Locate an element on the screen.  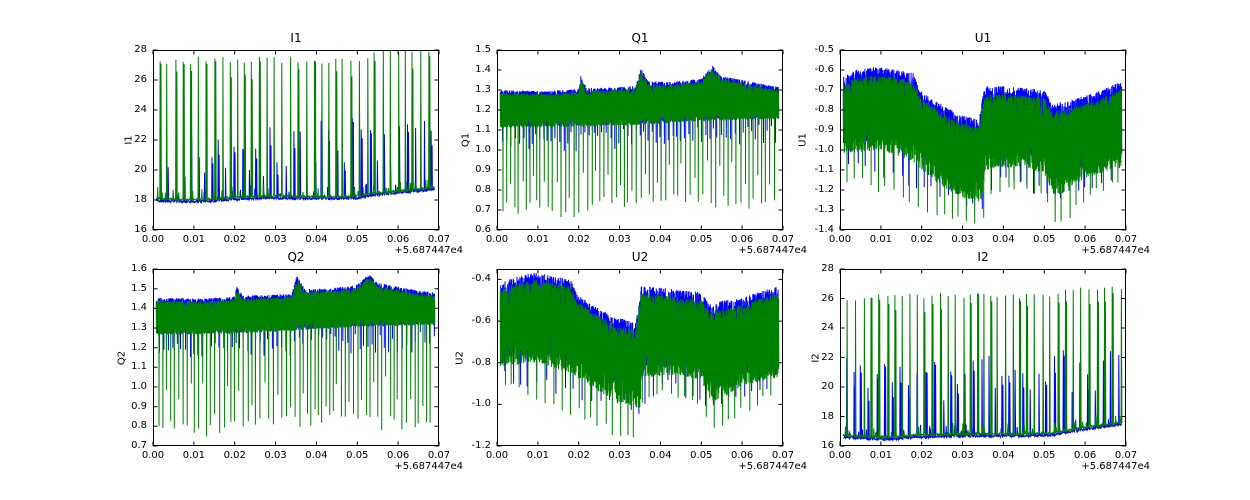
subplot-title: I2 is located at coordinates (983, 257).